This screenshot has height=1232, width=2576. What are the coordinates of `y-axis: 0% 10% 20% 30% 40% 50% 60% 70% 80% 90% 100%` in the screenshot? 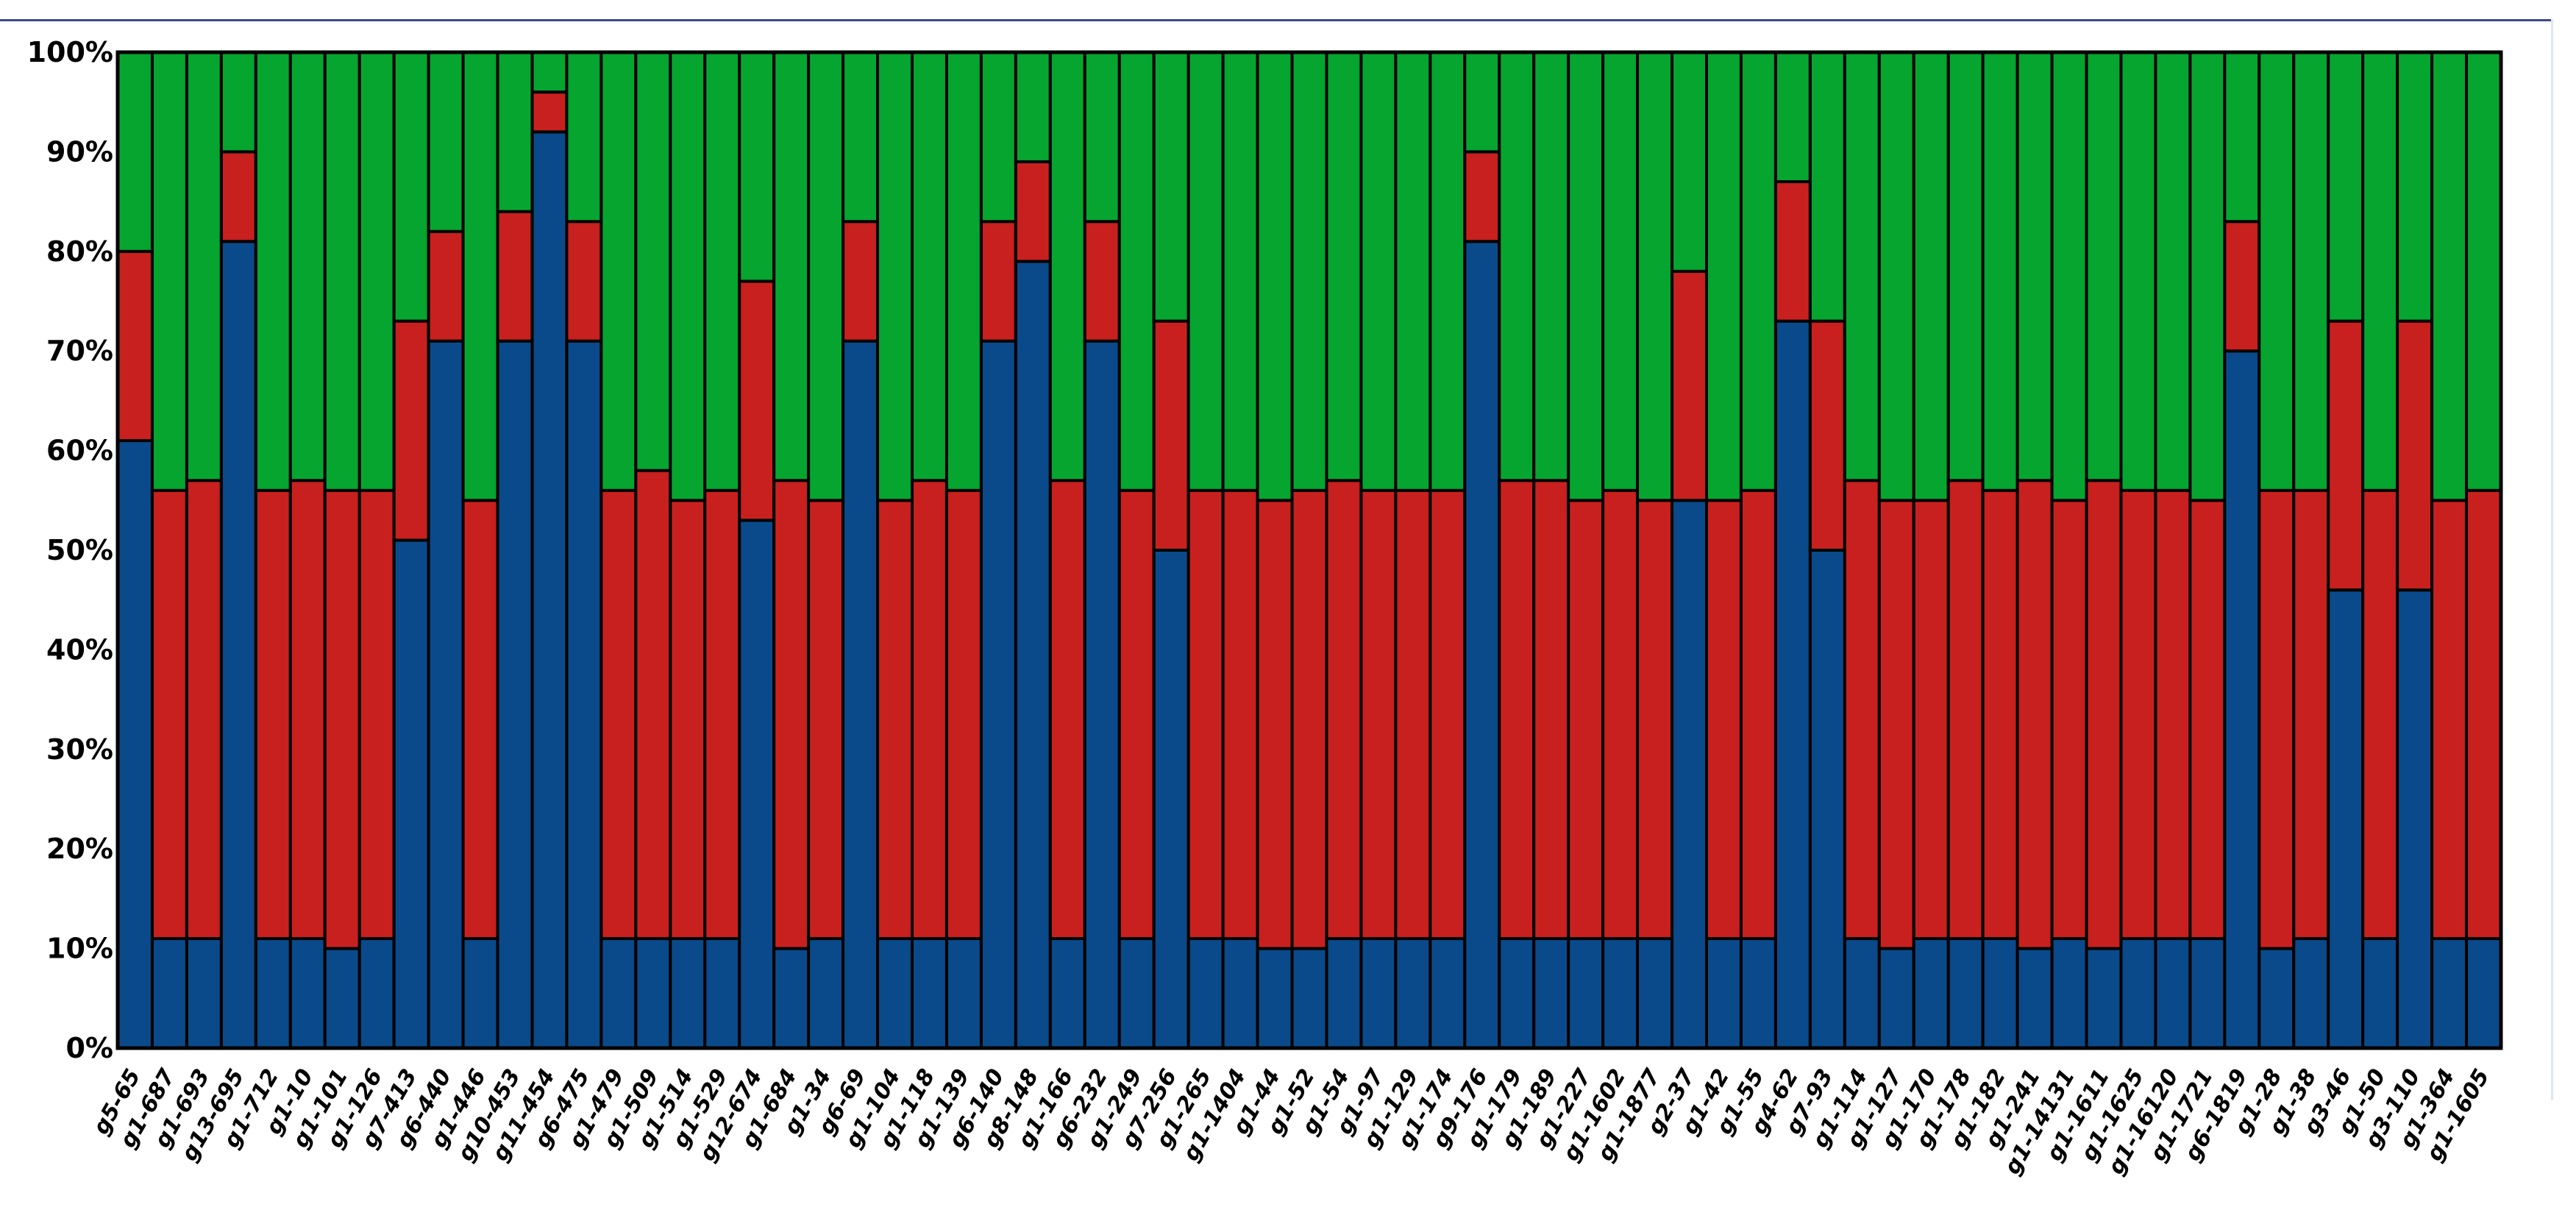 It's located at (70, 550).